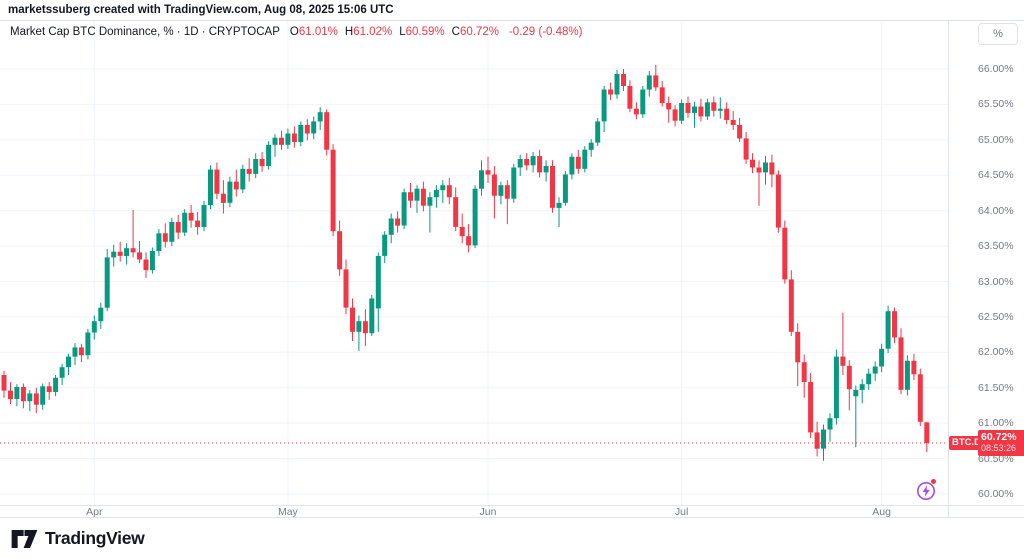 This screenshot has width=1024, height=559. Describe the element at coordinates (999, 447) in the screenshot. I see `badge-countdown: 08:53:26` at that location.